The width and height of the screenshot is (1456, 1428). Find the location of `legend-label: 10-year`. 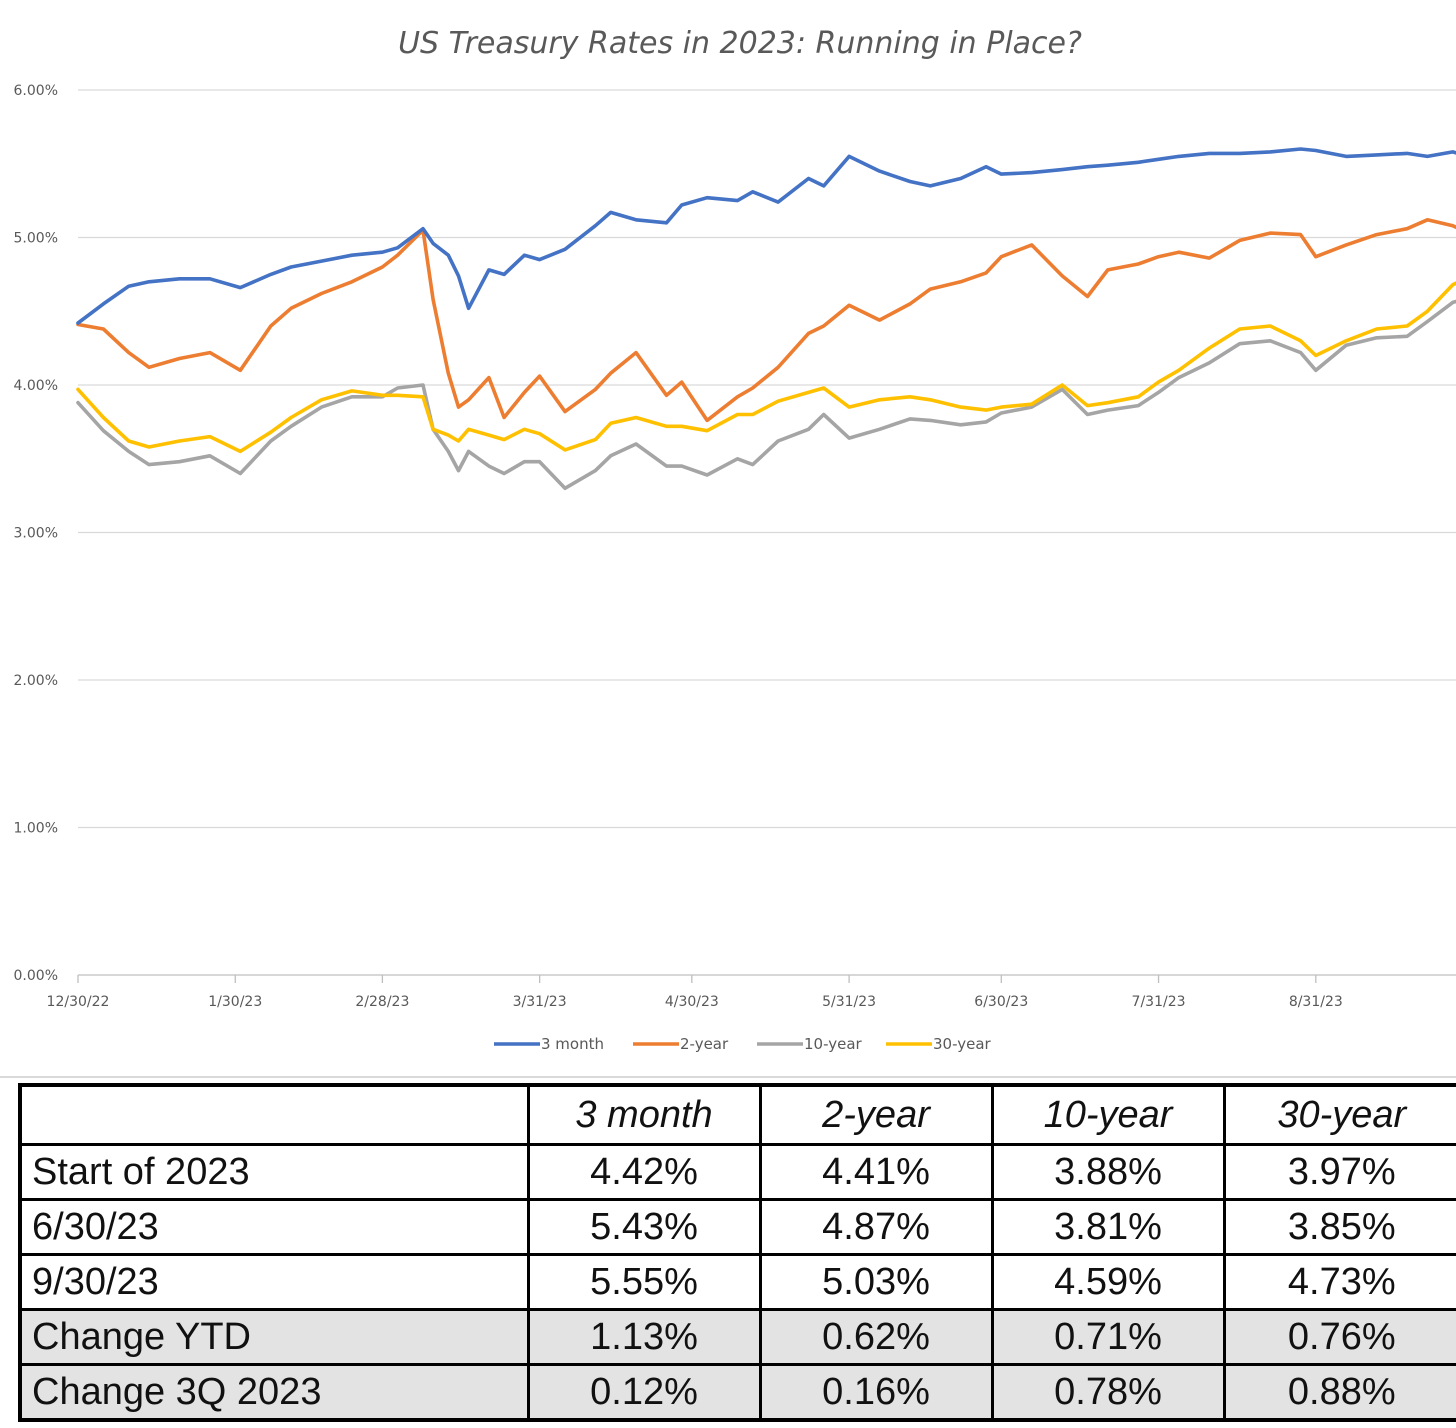

legend-label: 10-year is located at coordinates (833, 1044).